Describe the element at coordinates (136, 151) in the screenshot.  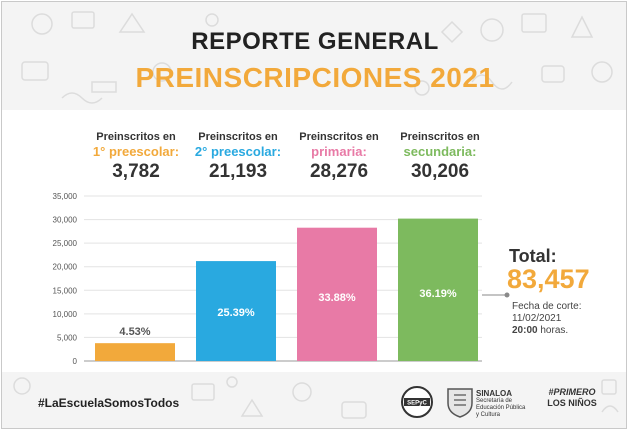
I see `stat-level: 1° preescolar:` at that location.